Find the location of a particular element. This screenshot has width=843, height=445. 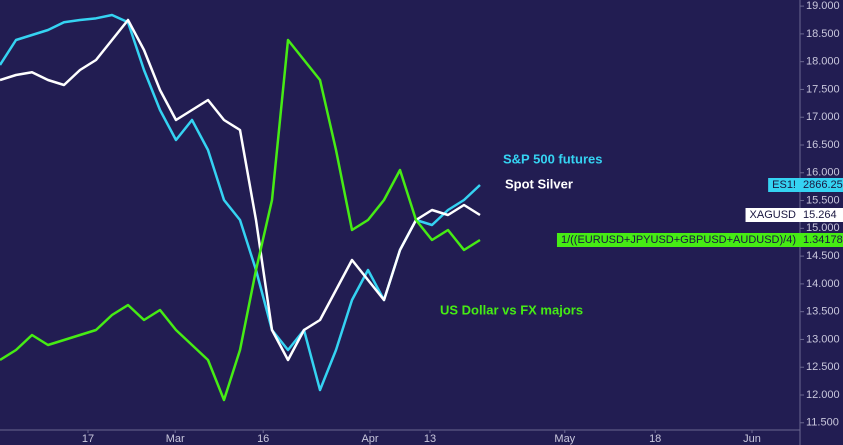

y-tick-label: 12.500 is located at coordinates (823, 367).